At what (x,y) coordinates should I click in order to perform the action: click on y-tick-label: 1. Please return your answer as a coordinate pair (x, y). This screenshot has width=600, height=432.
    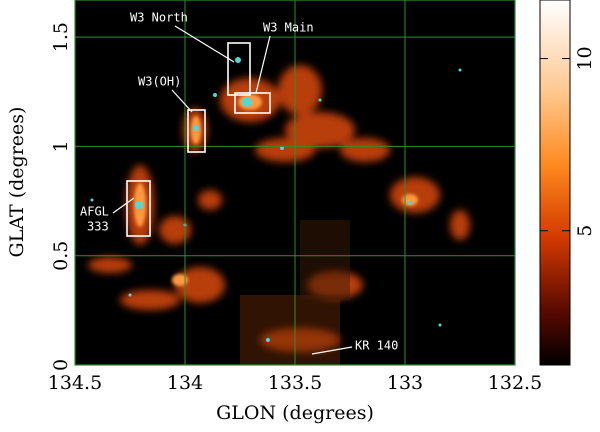
    Looking at the image, I should click on (61, 146).